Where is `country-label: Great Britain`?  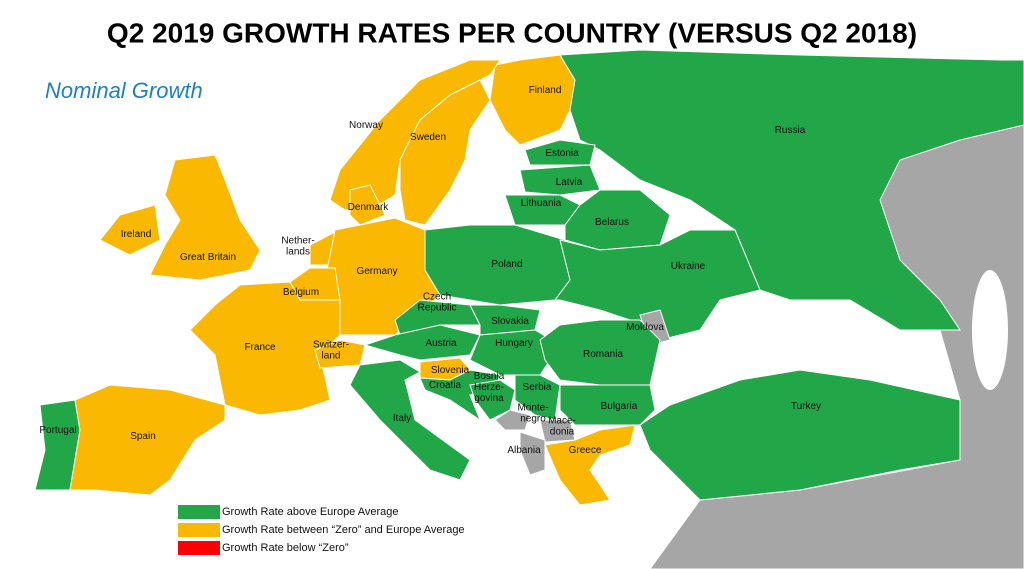 country-label: Great Britain is located at coordinates (208, 257).